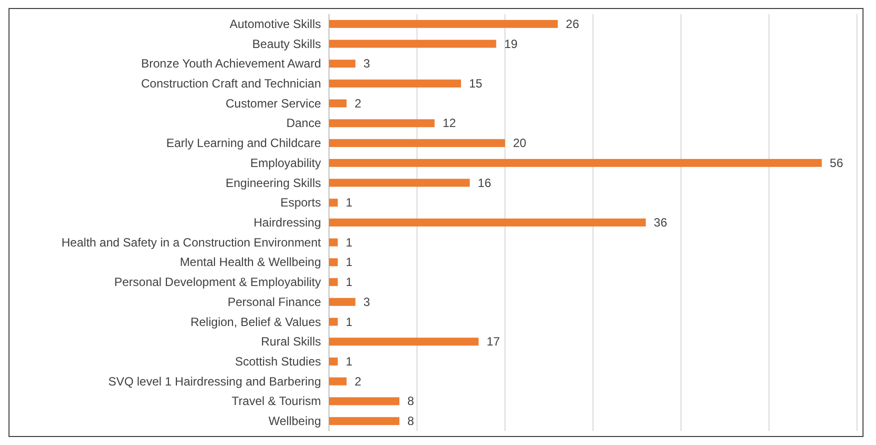 This screenshot has height=445, width=876. What do you see at coordinates (244, 143) in the screenshot?
I see `y-tick-label: Early Learning and Childcare` at bounding box center [244, 143].